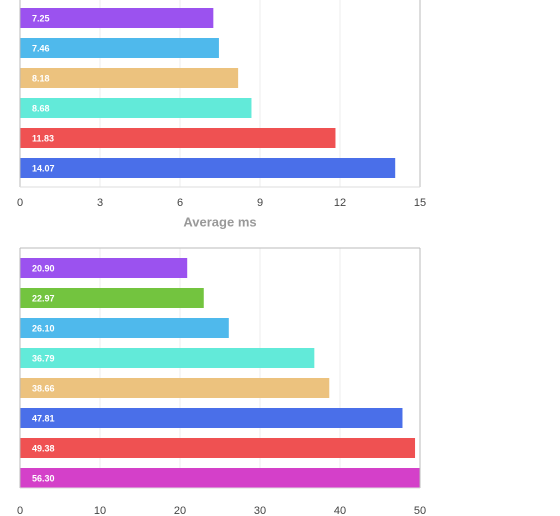  Describe the element at coordinates (41, 108) in the screenshot. I see `value-label: 8.68` at that location.